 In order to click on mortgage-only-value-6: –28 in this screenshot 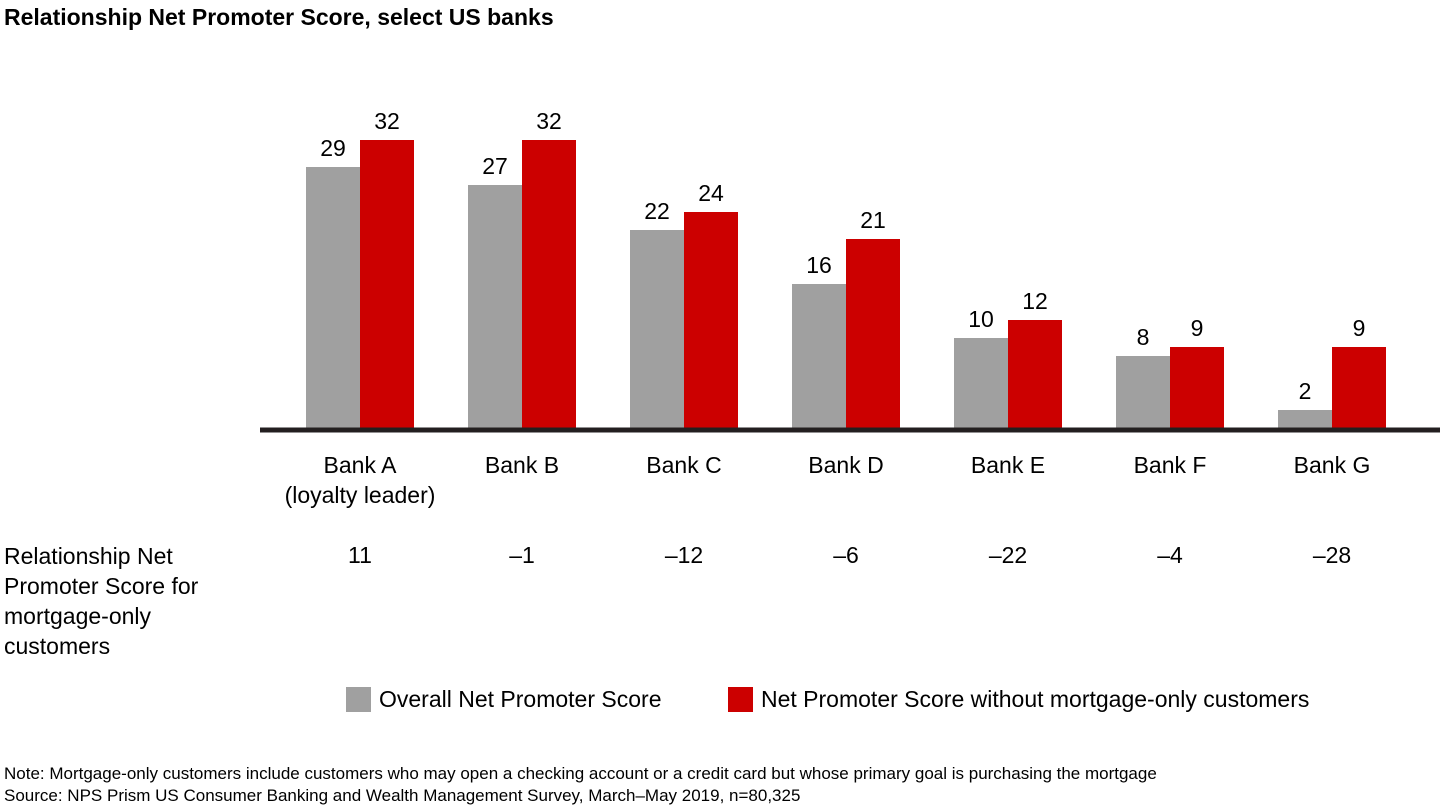, I will do `click(1332, 555)`.